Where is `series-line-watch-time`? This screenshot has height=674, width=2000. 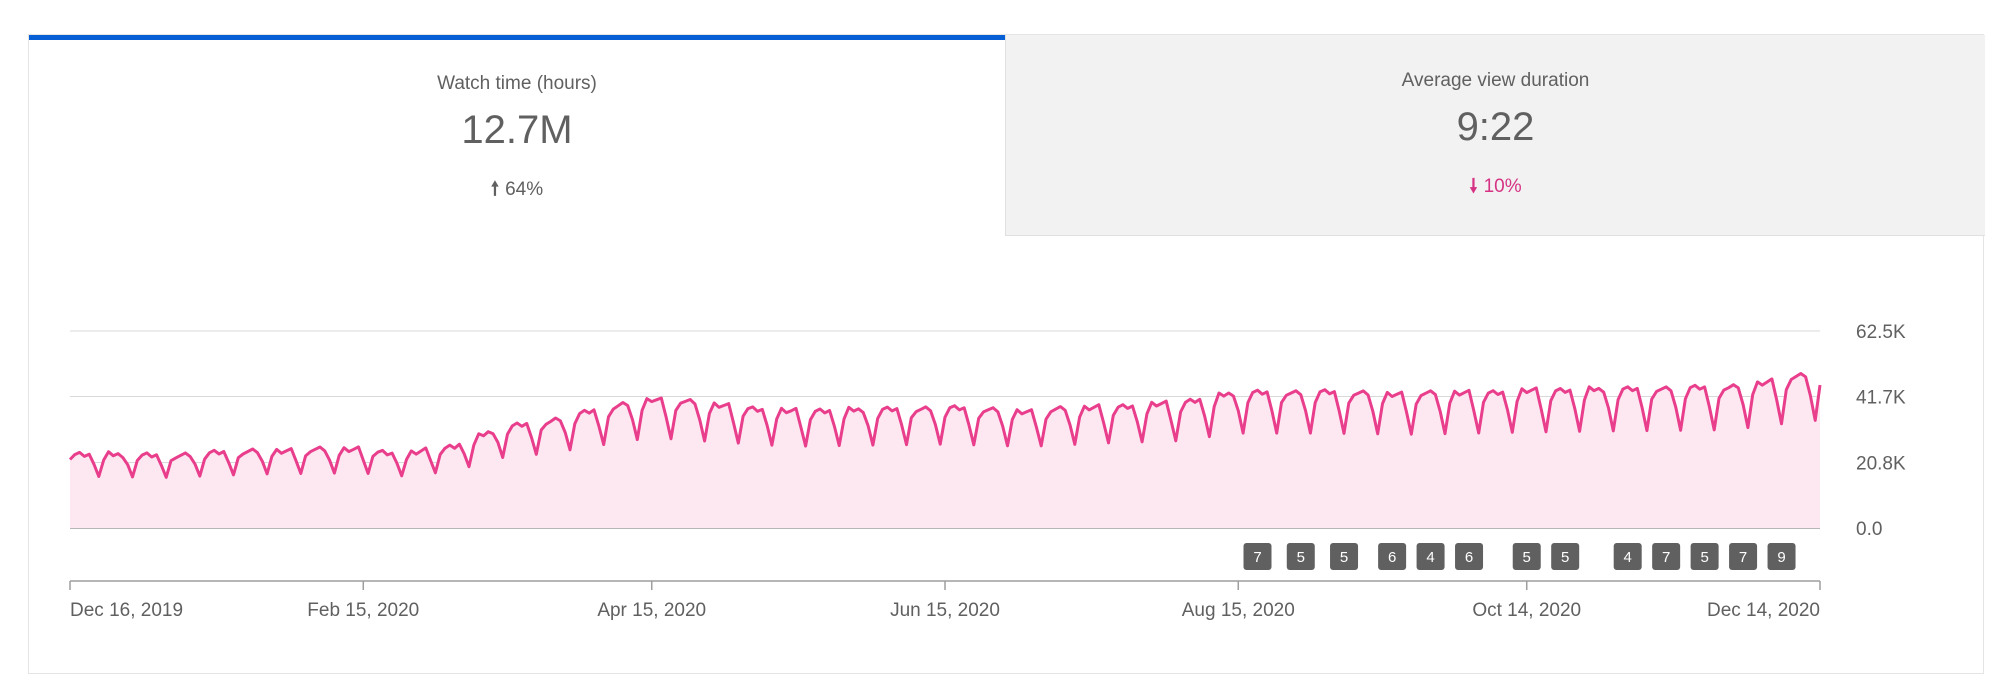 series-line-watch-time is located at coordinates (945, 425).